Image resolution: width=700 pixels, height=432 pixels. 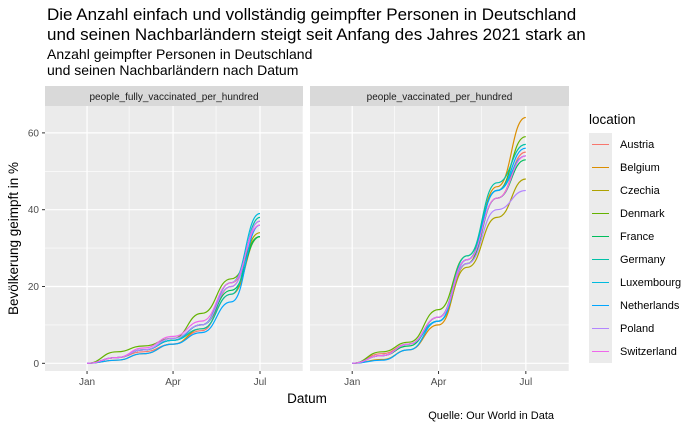 I want to click on chart-subtitle-line-2: und seinen Nachbarländern nach Datum, so click(x=173, y=70).